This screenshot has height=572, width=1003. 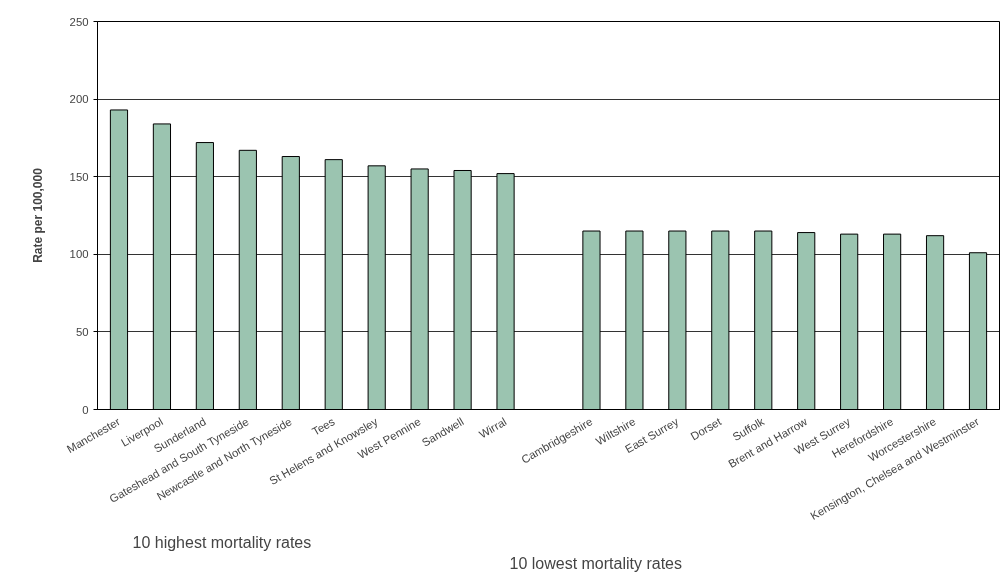 What do you see at coordinates (79, 21) in the screenshot?
I see `y-tick-label: 250` at bounding box center [79, 21].